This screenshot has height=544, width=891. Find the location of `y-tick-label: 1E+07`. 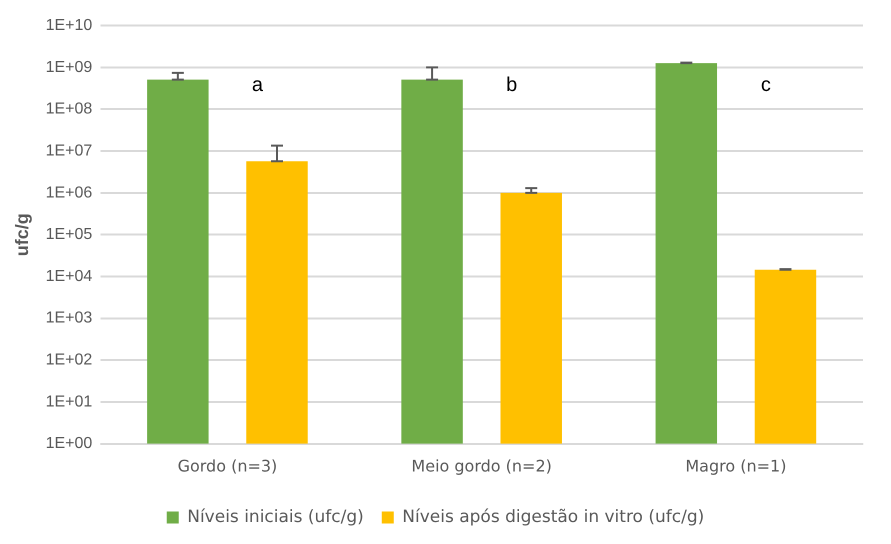

y-tick-label: 1E+07 is located at coordinates (69, 151).